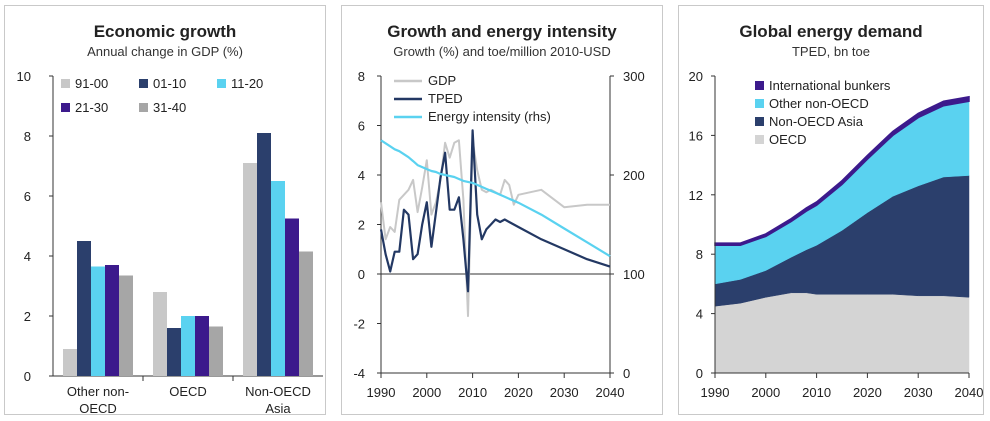 This screenshot has width=990, height=421. Describe the element at coordinates (98, 391) in the screenshot. I see `x-category-label: Other non-` at that location.